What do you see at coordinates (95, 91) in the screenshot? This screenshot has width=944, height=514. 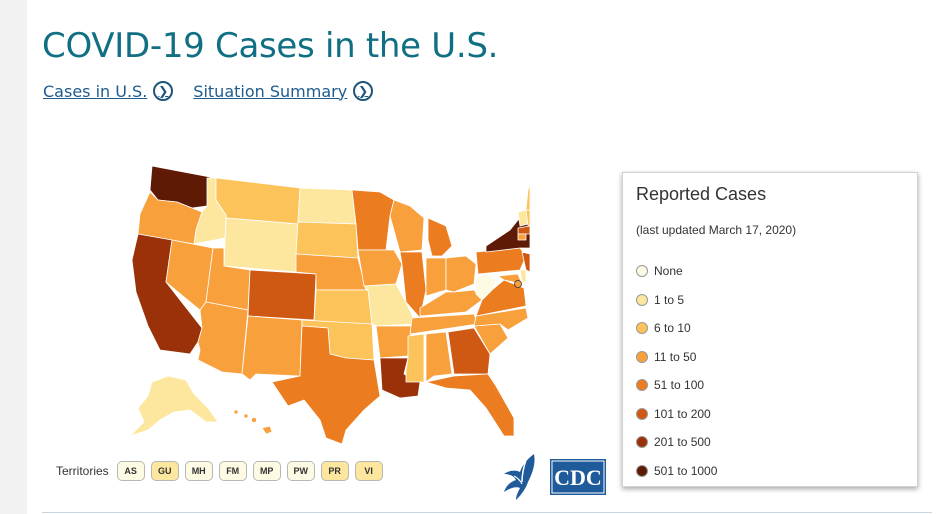 I see `cases-in-us-link-label: Cases in U.S.` at bounding box center [95, 91].